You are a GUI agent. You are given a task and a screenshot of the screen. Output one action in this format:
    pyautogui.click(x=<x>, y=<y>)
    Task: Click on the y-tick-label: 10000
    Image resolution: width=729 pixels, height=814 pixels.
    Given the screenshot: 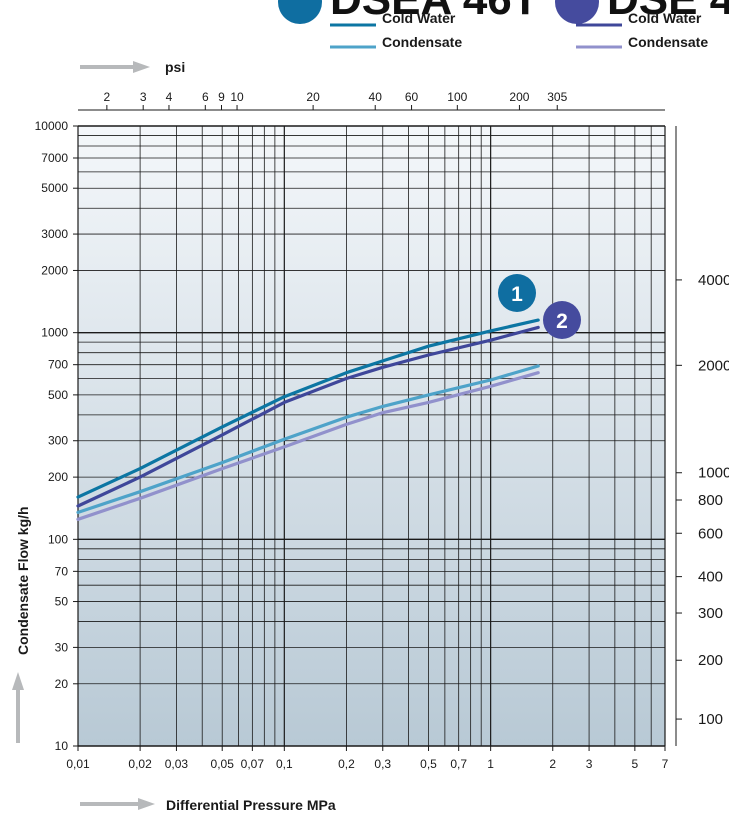 What is the action you would take?
    pyautogui.click(x=52, y=126)
    